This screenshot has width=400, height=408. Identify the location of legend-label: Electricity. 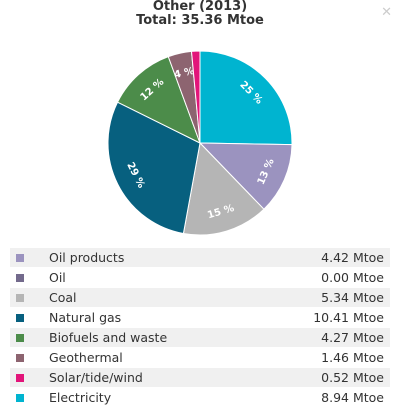
(80, 397).